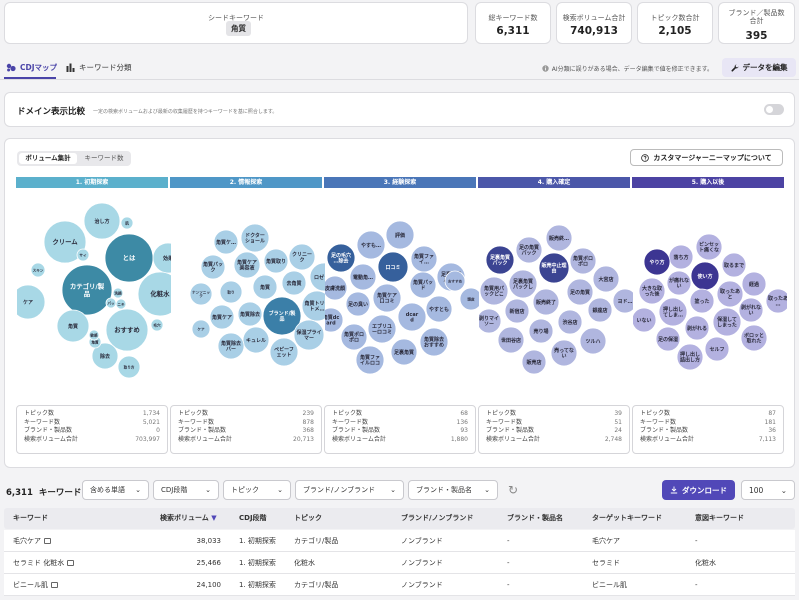 This screenshot has height=600, width=799. I want to click on refresh-icon: ↻, so click(513, 490).